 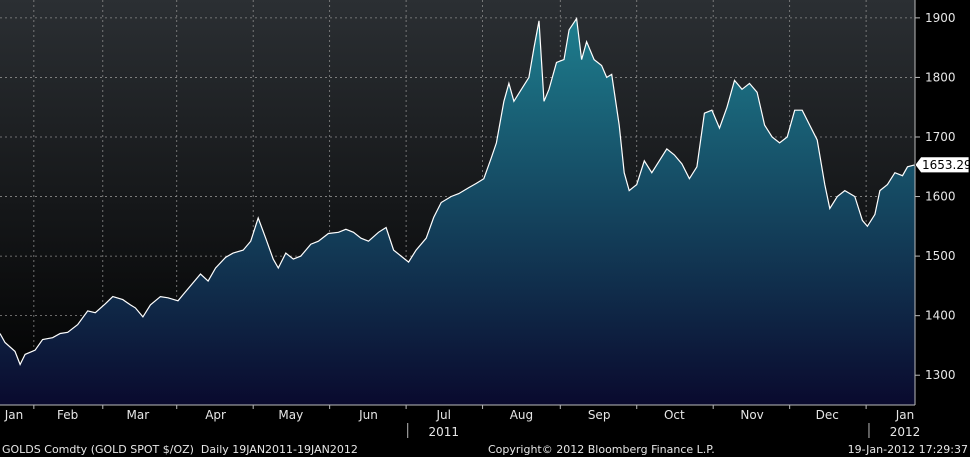 I want to click on year-label: 2012, so click(x=905, y=432).